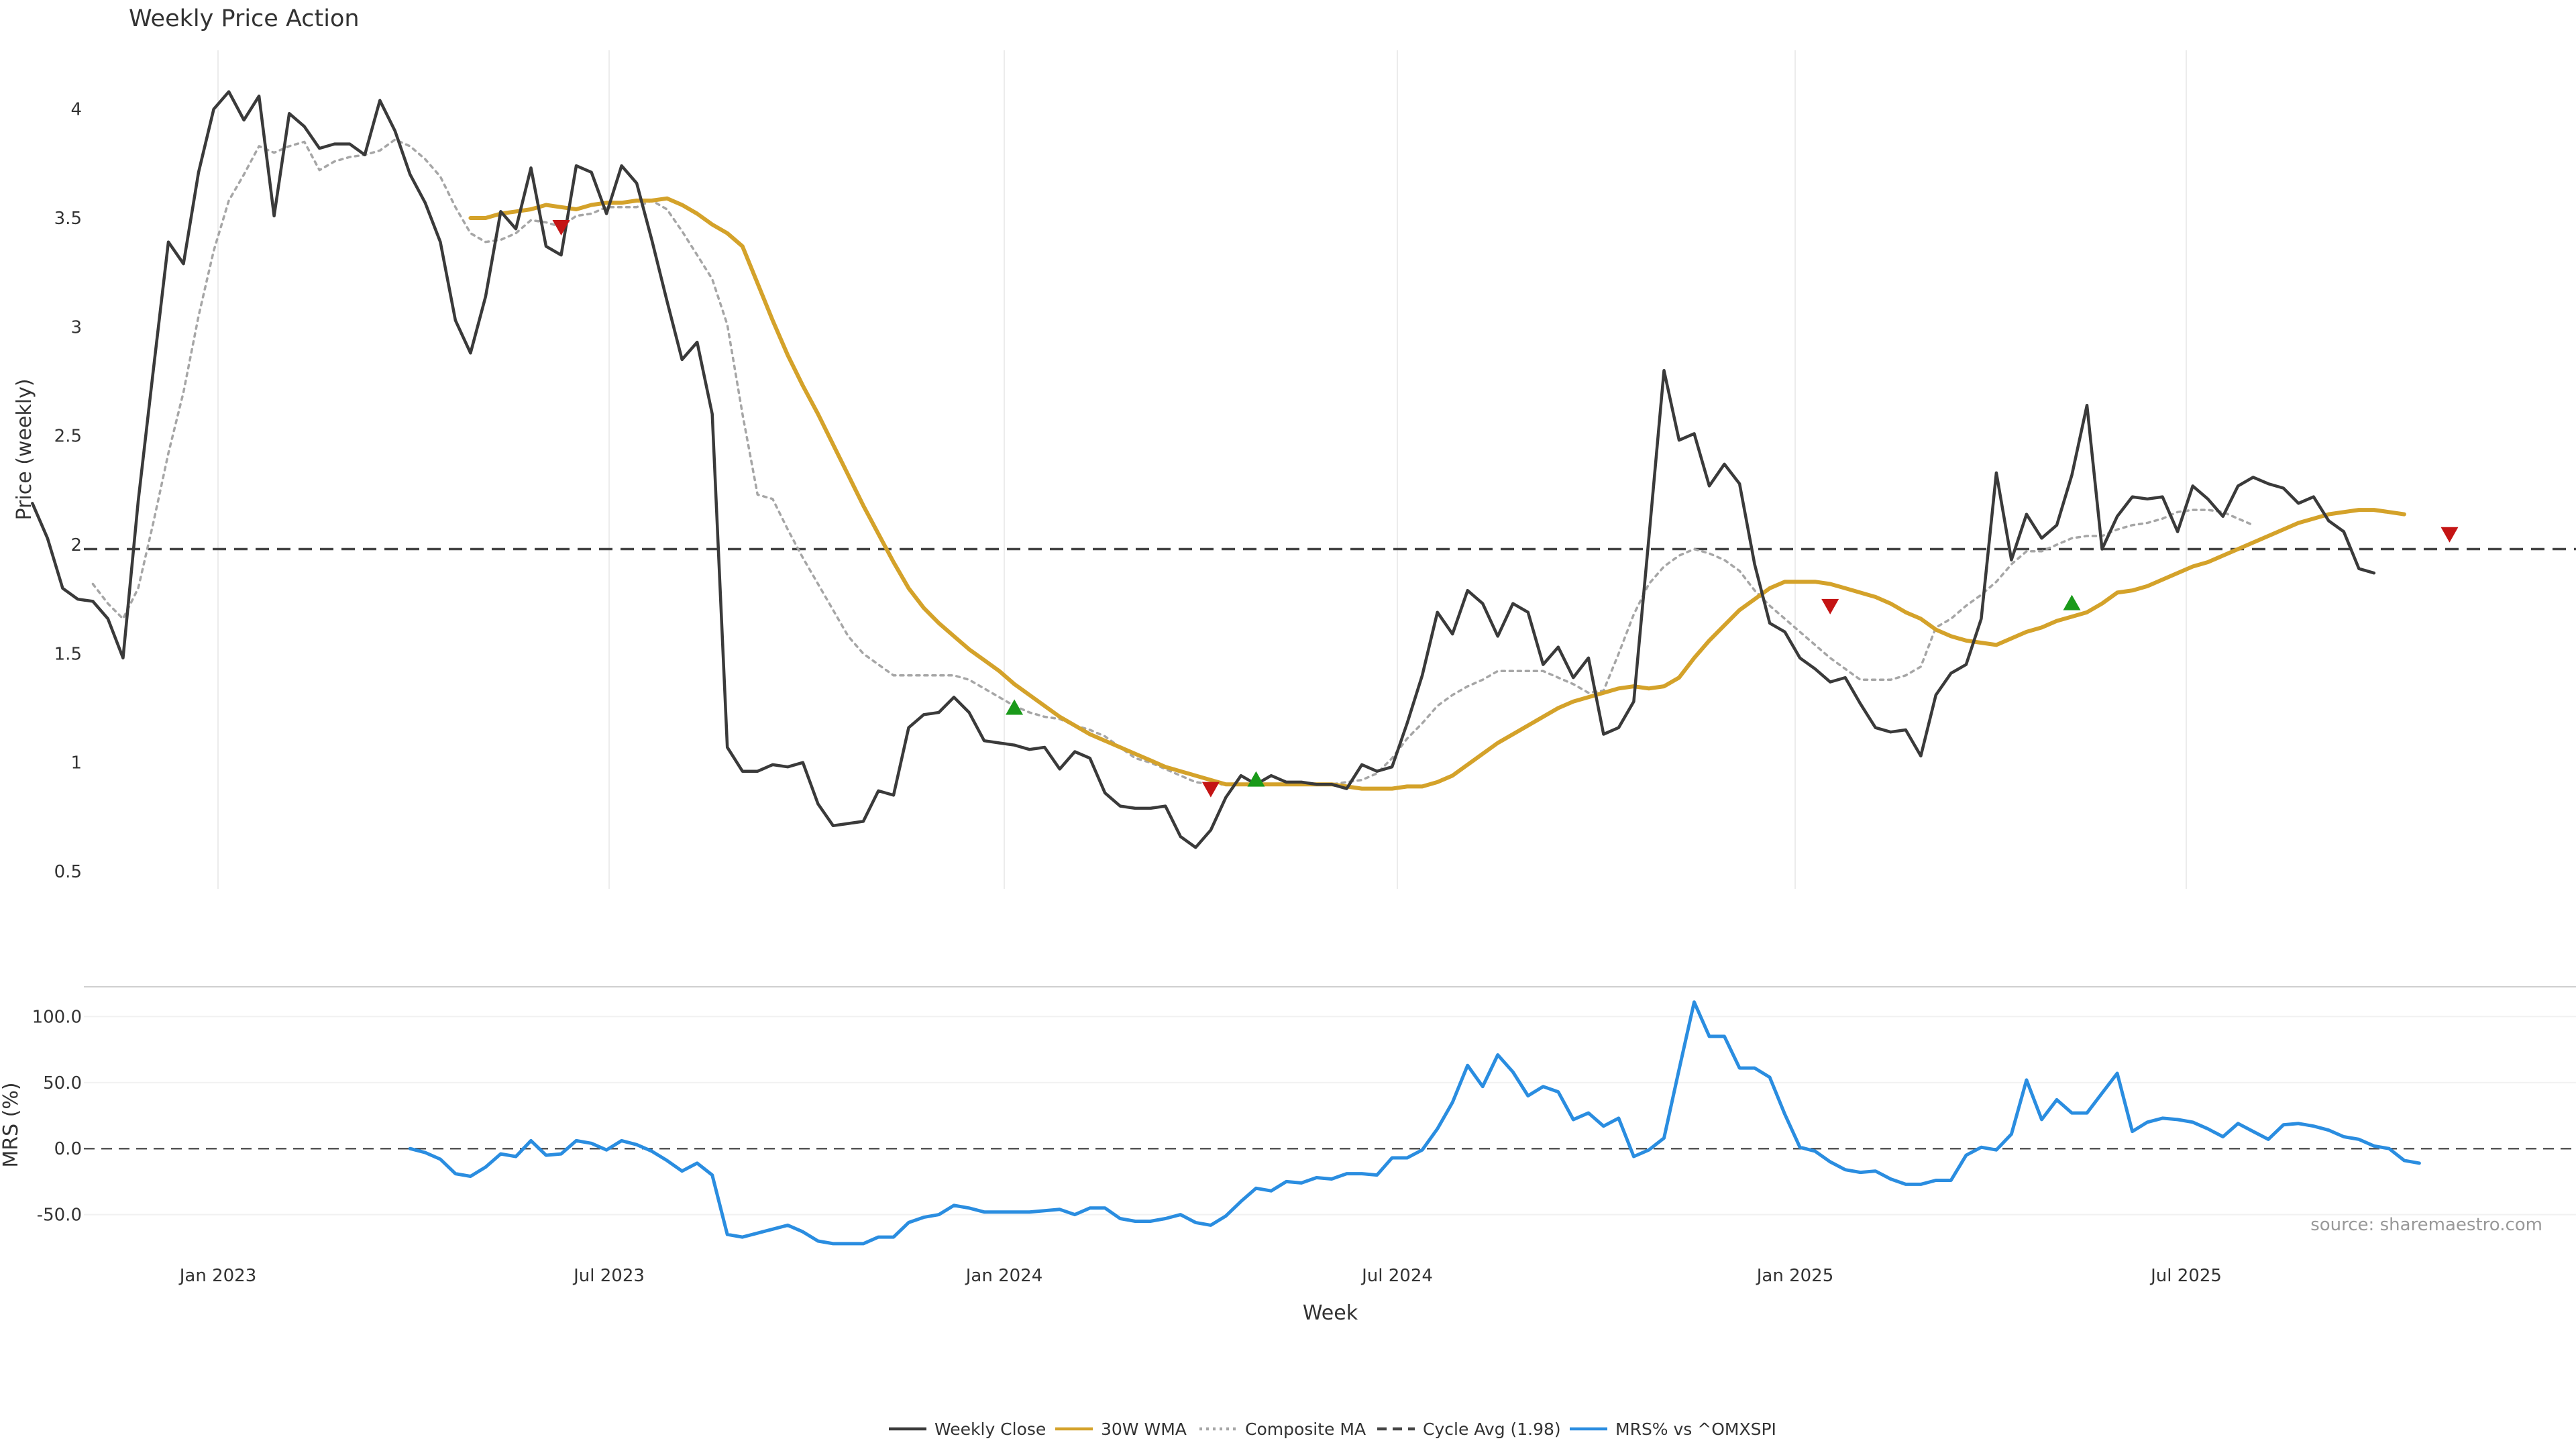 This screenshot has height=1449, width=2576. Describe the element at coordinates (1492, 1429) in the screenshot. I see `legend-label: Cycle Avg (1.98)` at that location.